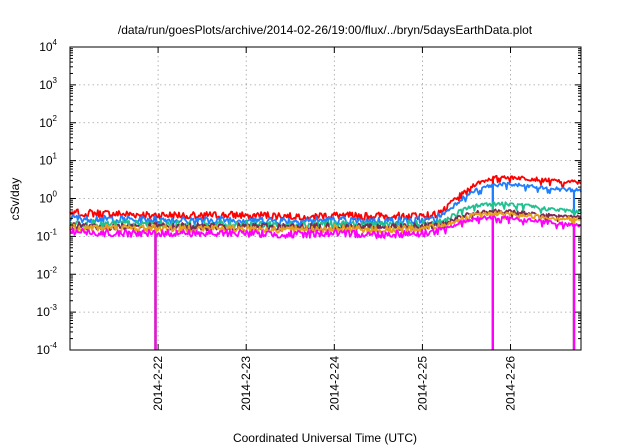 The width and height of the screenshot is (640, 448). I want to click on x-tick-label: 2014-2-26, so click(511, 383).